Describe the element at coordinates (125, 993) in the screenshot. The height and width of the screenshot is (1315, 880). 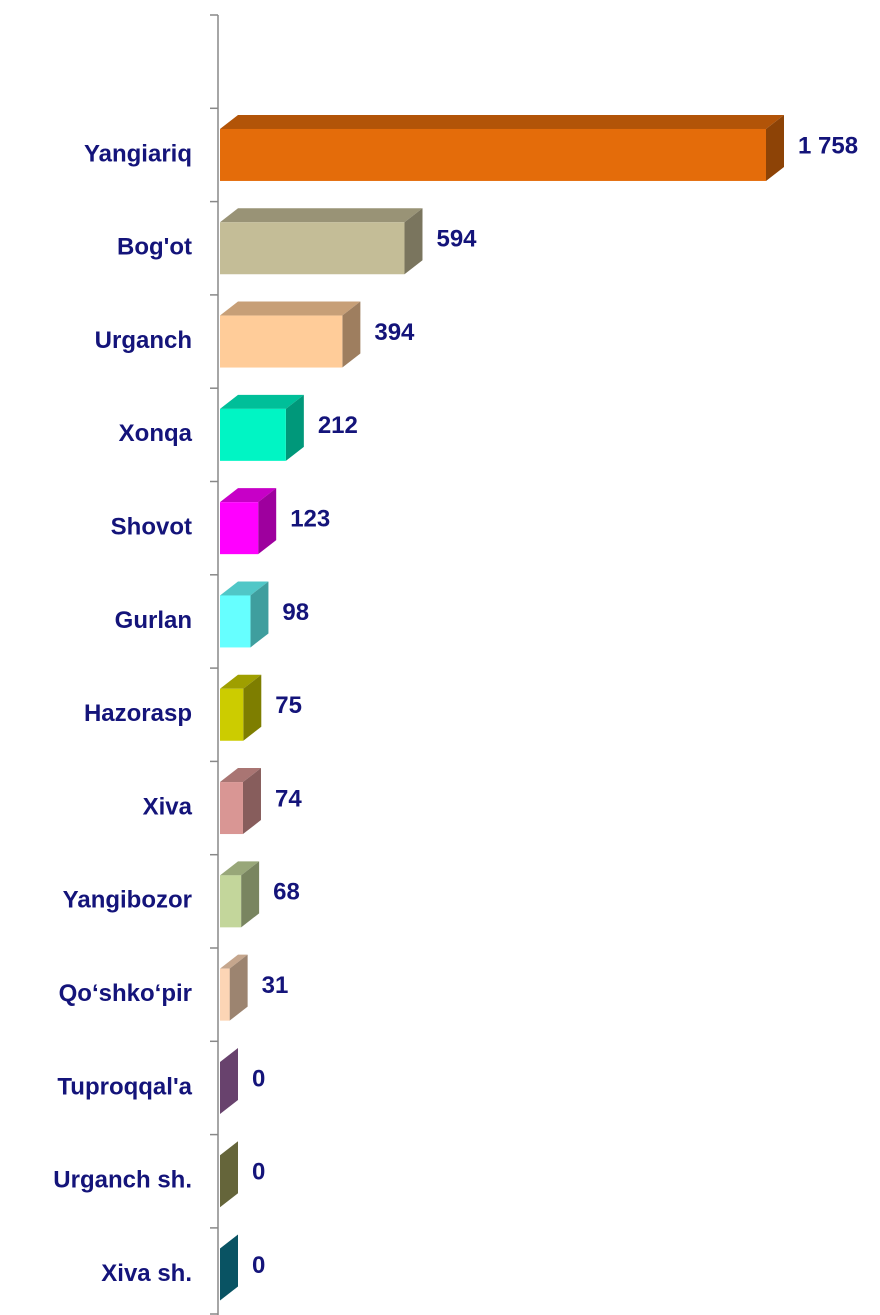
I see `category-label: Qo‘shko‘pir` at that location.